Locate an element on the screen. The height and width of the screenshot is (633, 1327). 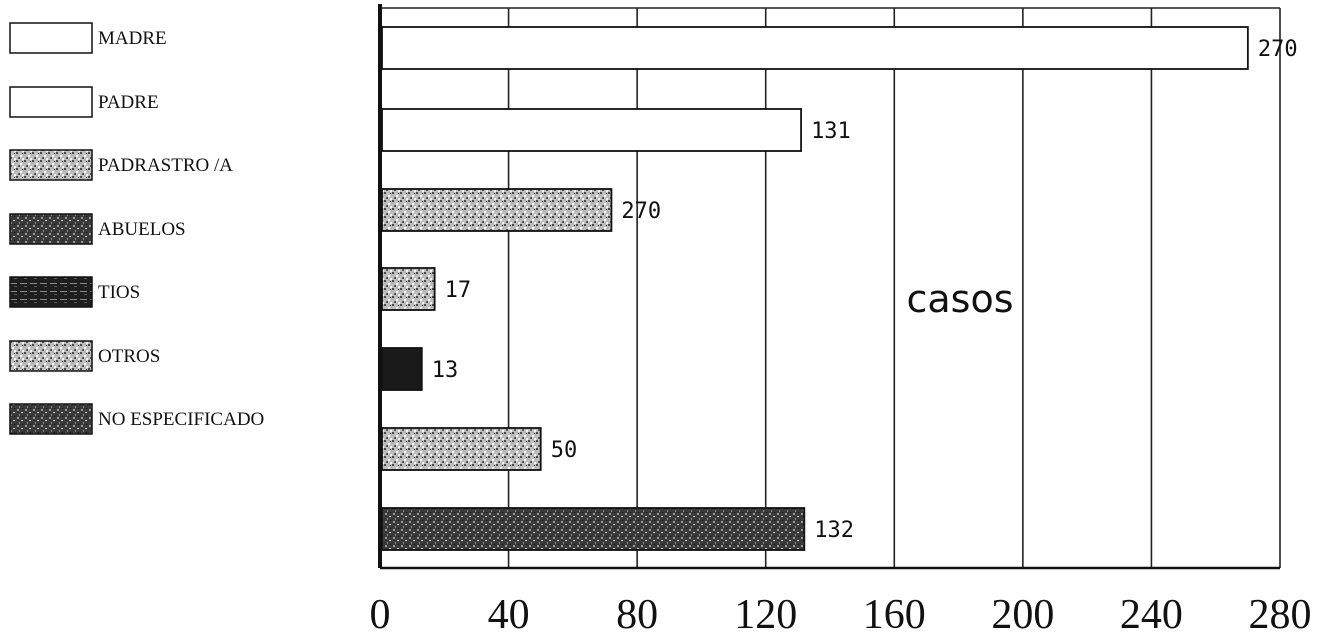
bar-abuelos is located at coordinates (408, 289).